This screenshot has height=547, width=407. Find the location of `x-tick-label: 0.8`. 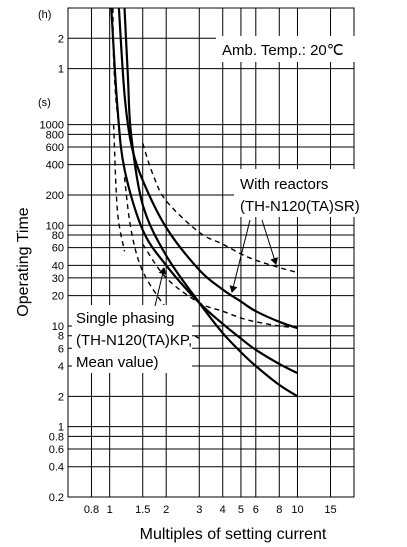

x-tick-label: 0.8 is located at coordinates (91, 510).